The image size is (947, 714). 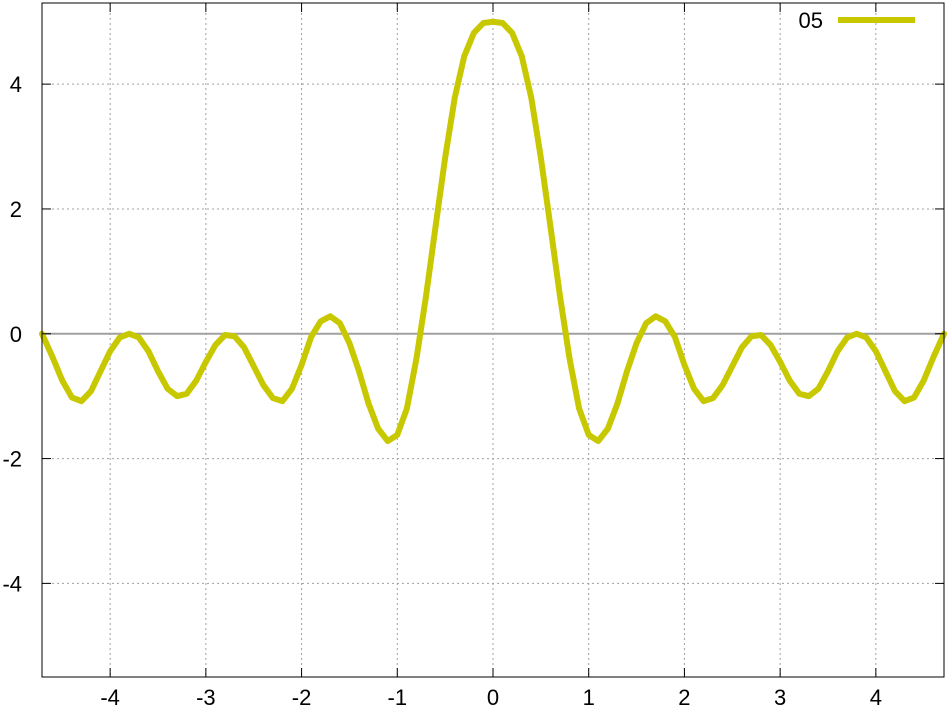 What do you see at coordinates (206, 697) in the screenshot?
I see `x-tick-label: -3` at bounding box center [206, 697].